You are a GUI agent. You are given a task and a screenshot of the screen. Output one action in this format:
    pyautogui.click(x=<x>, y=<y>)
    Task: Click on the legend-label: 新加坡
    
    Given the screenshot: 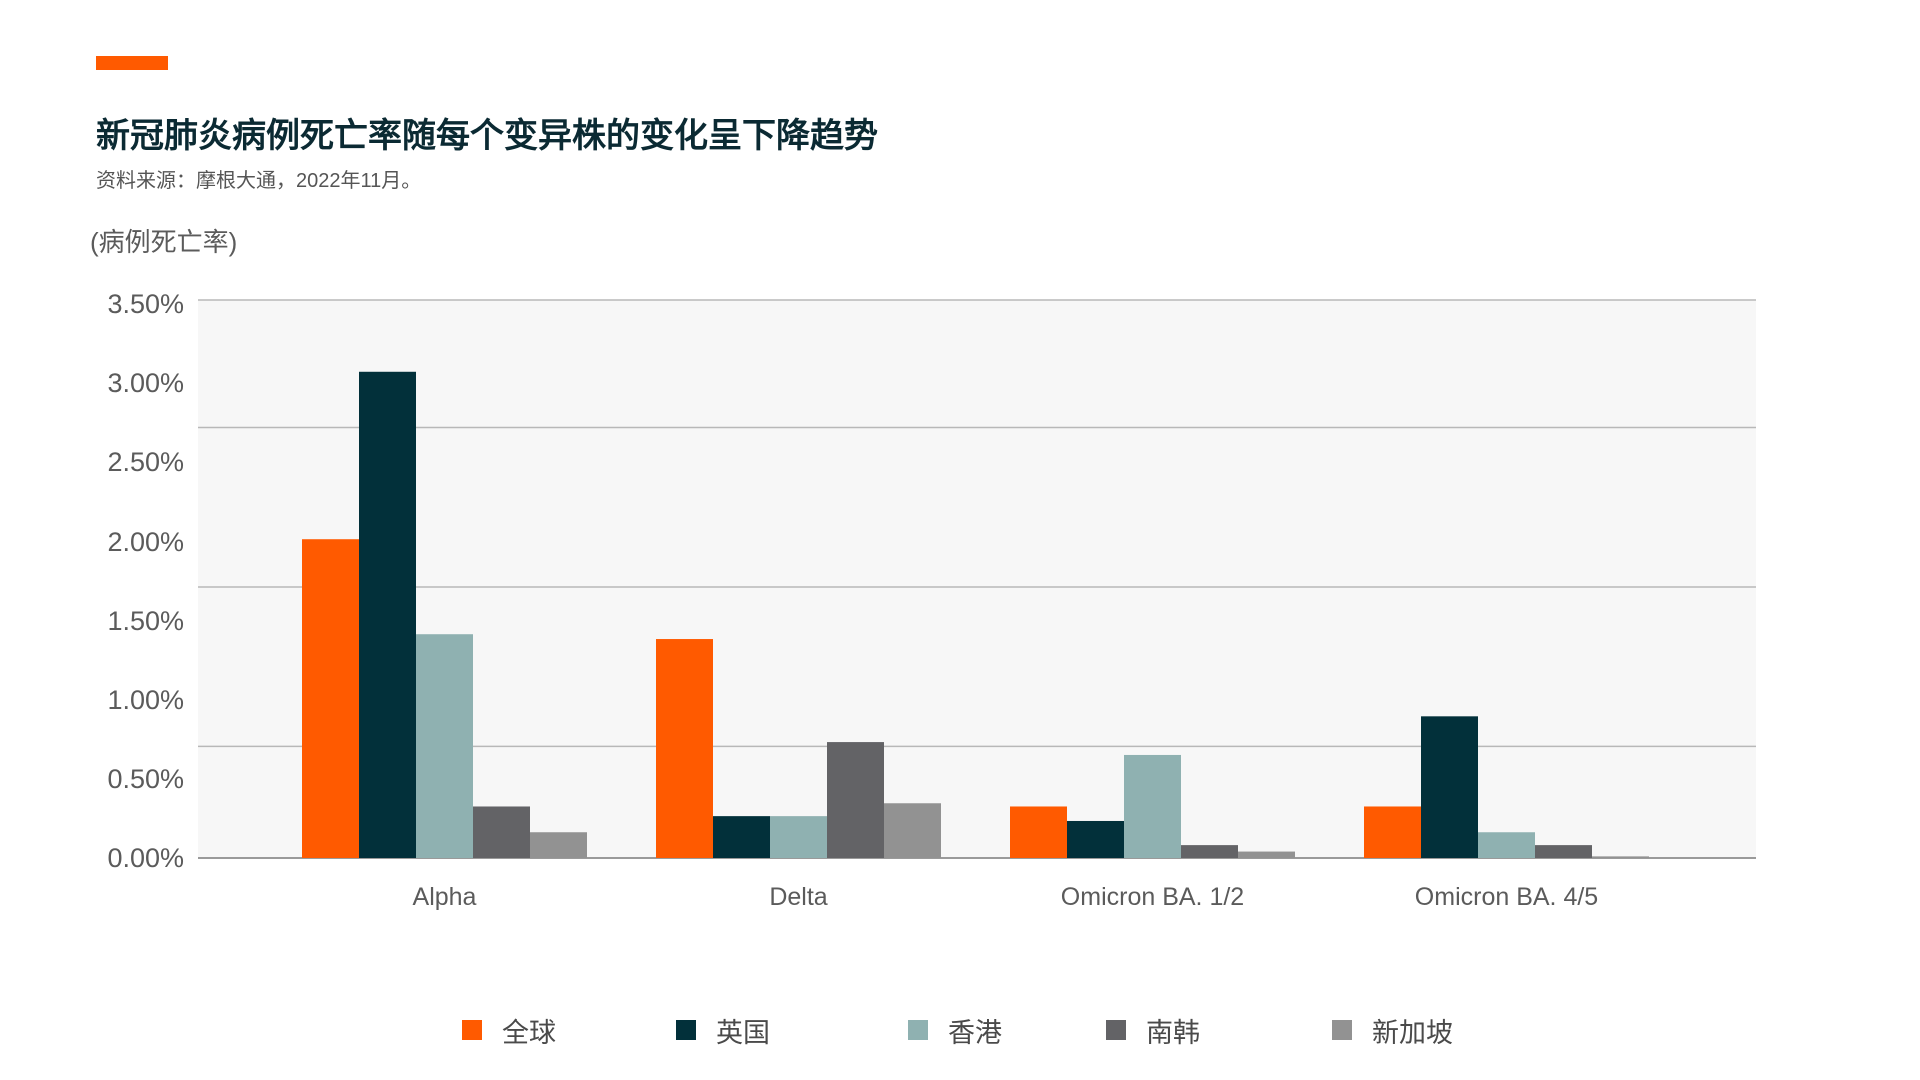 What is the action you would take?
    pyautogui.click(x=1412, y=1032)
    